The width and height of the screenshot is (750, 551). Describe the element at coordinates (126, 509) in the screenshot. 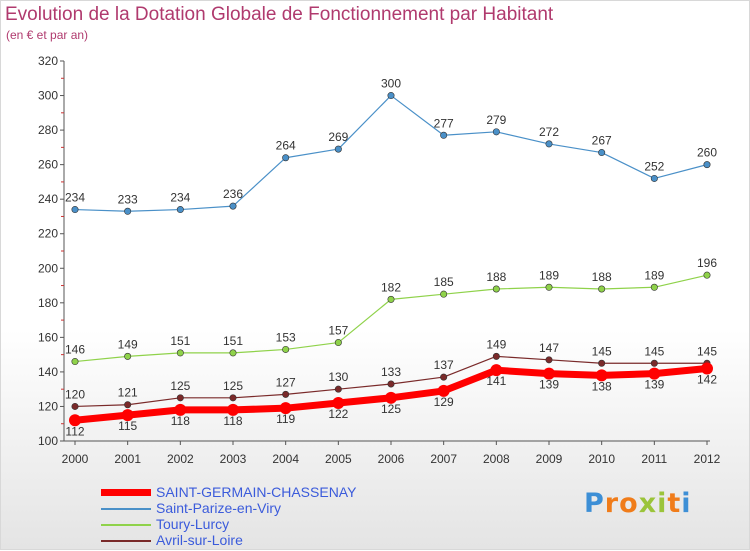

I see `legend-swatch-saint-parize-en-viry` at that location.